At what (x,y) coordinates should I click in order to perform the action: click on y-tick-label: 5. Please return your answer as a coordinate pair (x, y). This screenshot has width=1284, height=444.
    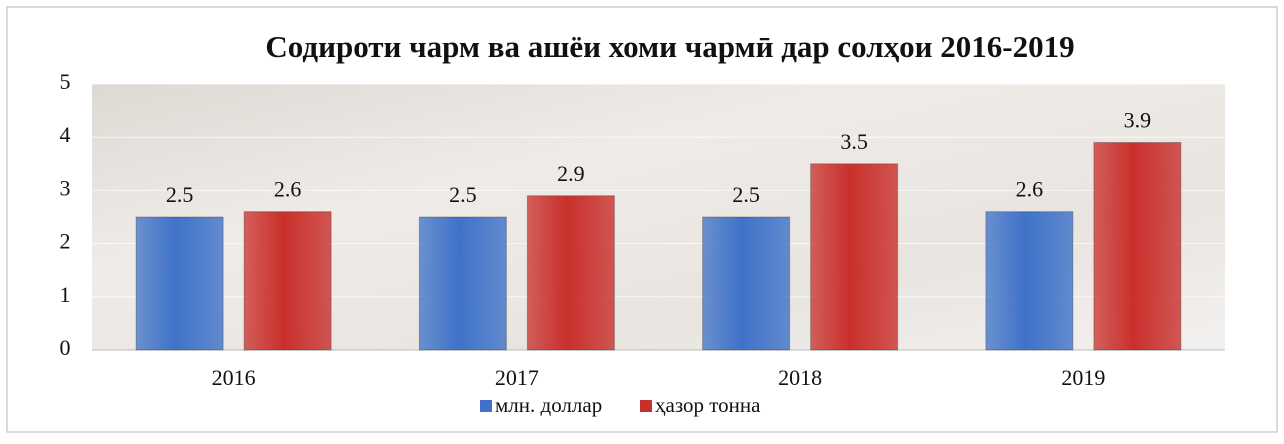
    Looking at the image, I should click on (65, 81).